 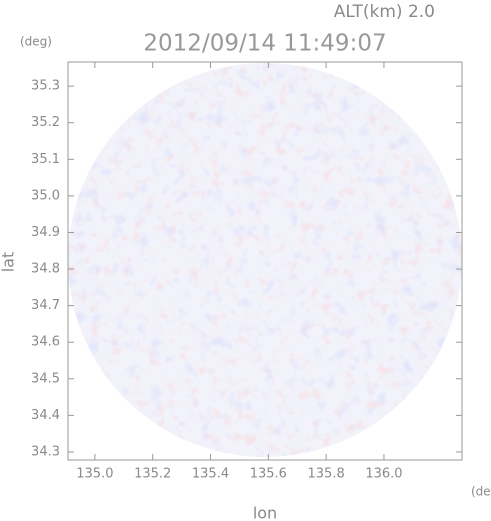 I want to click on y-tick-label: 34.5, so click(x=45, y=378).